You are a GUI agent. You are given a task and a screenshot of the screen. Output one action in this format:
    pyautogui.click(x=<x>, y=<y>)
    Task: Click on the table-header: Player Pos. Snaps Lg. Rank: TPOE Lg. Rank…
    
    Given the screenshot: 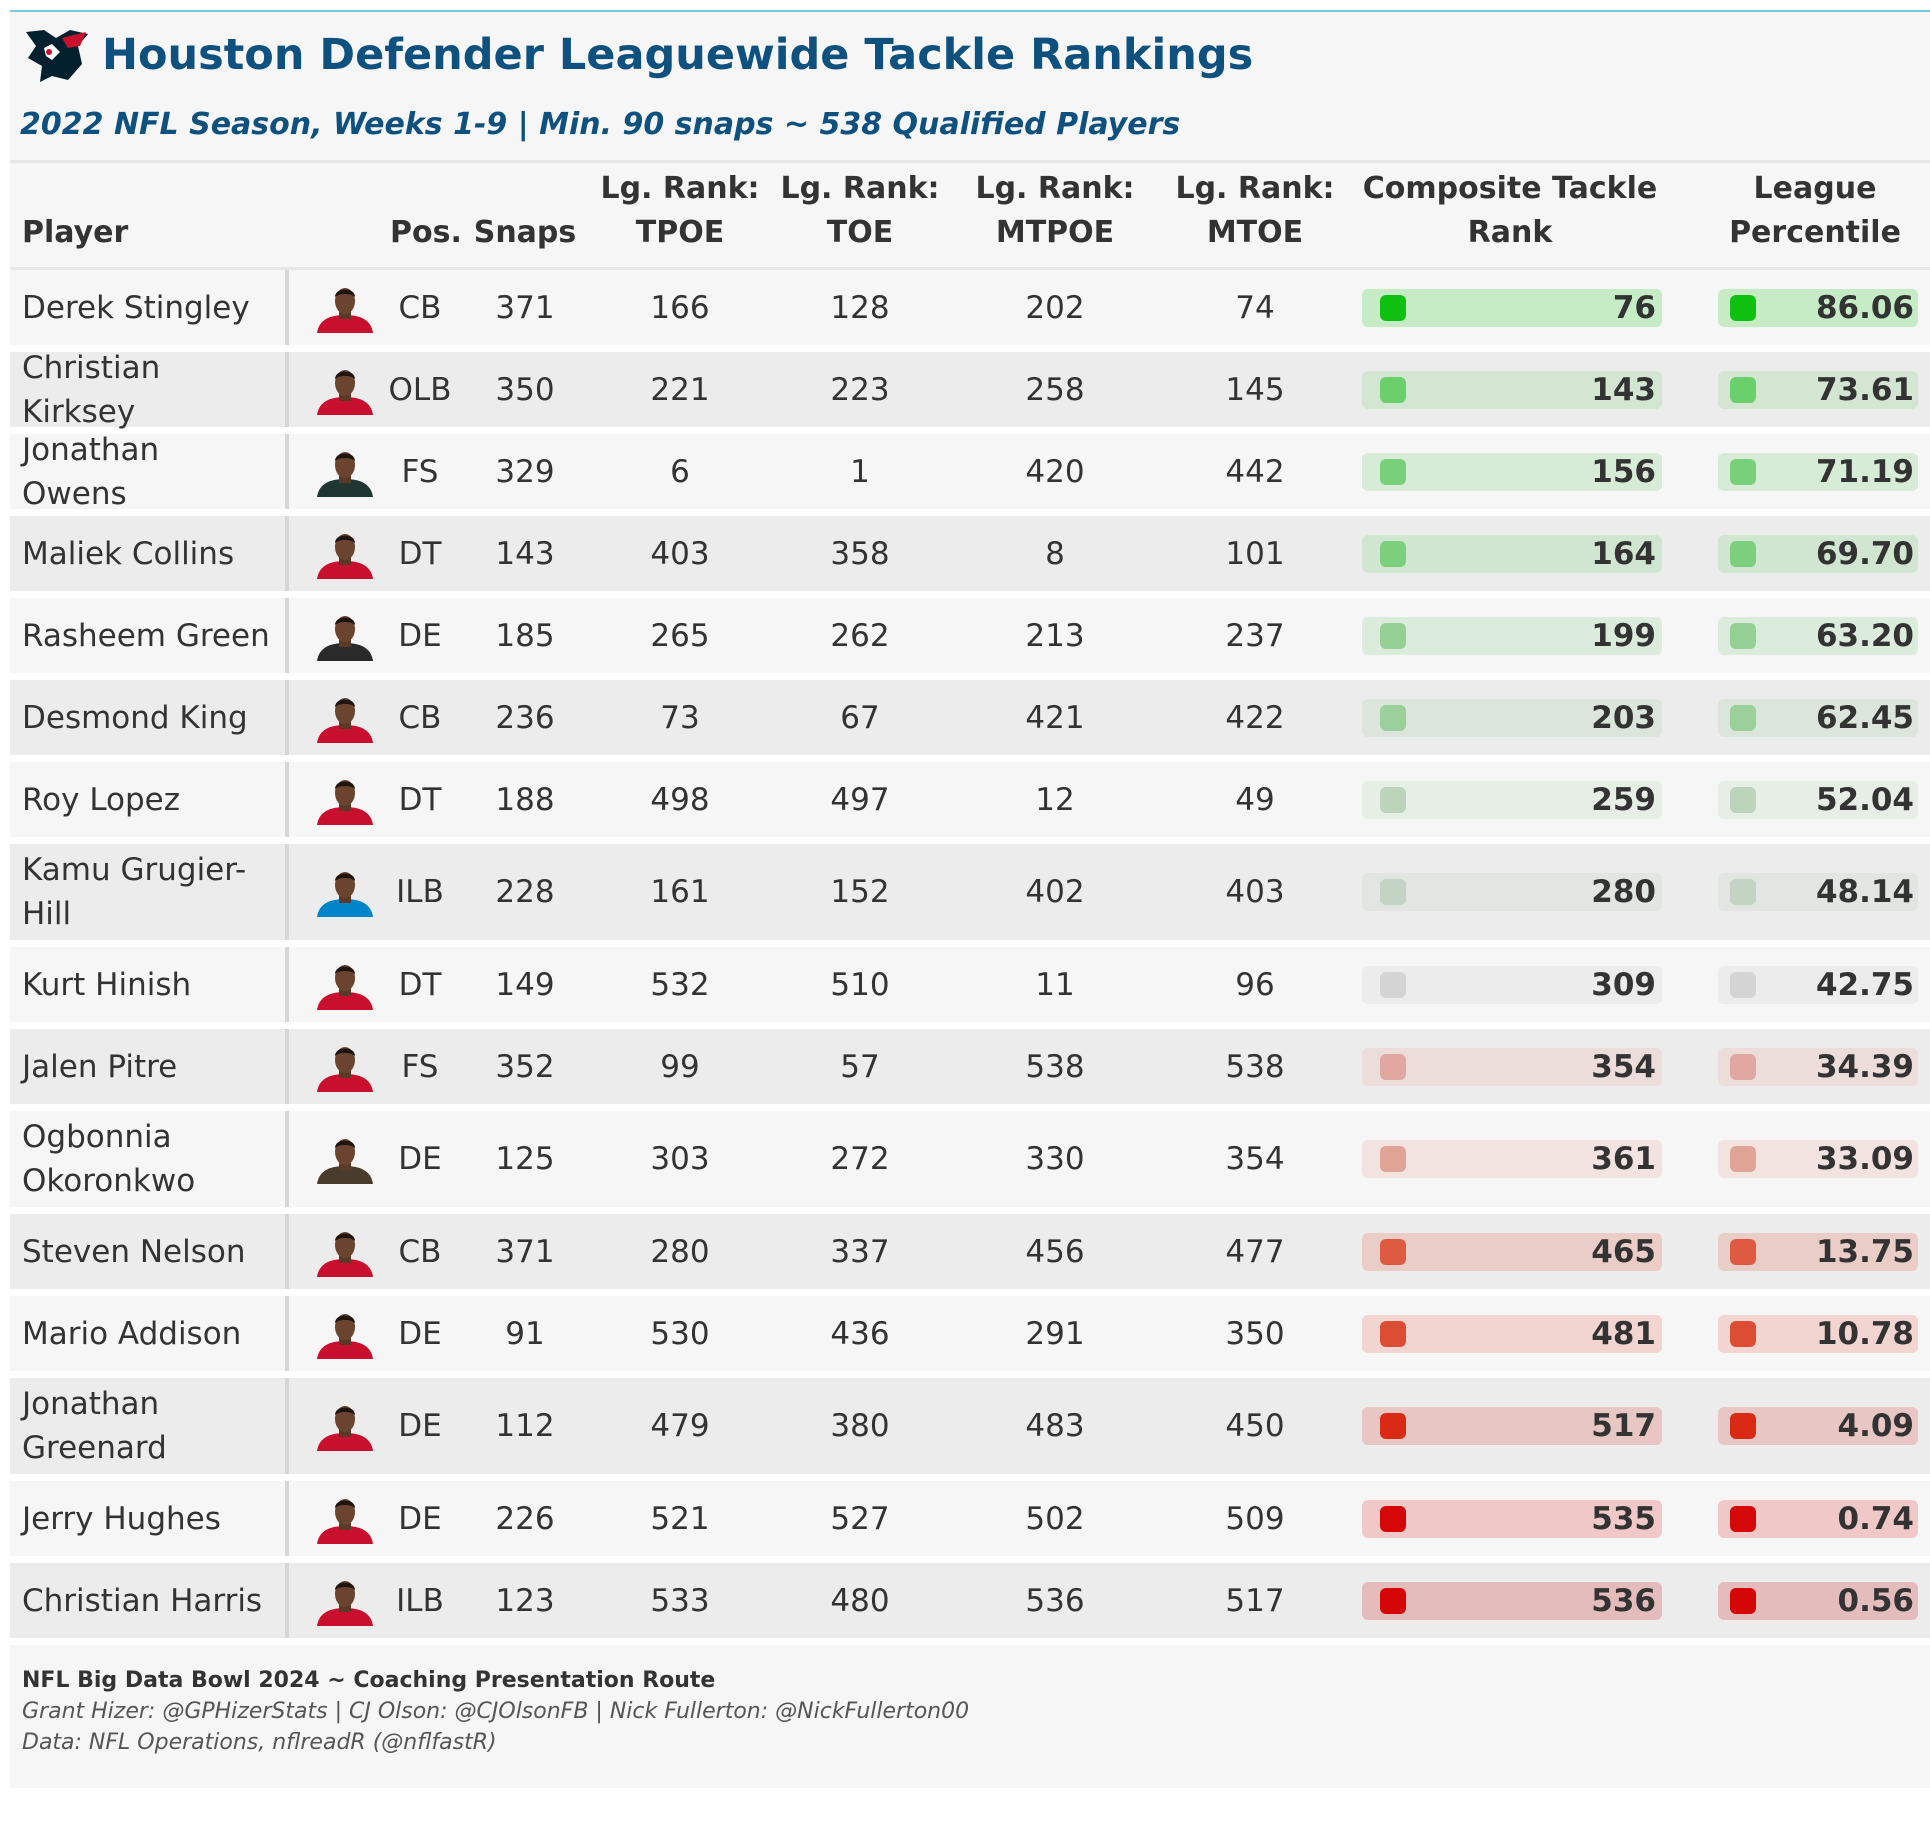 What is the action you would take?
    pyautogui.click(x=970, y=215)
    